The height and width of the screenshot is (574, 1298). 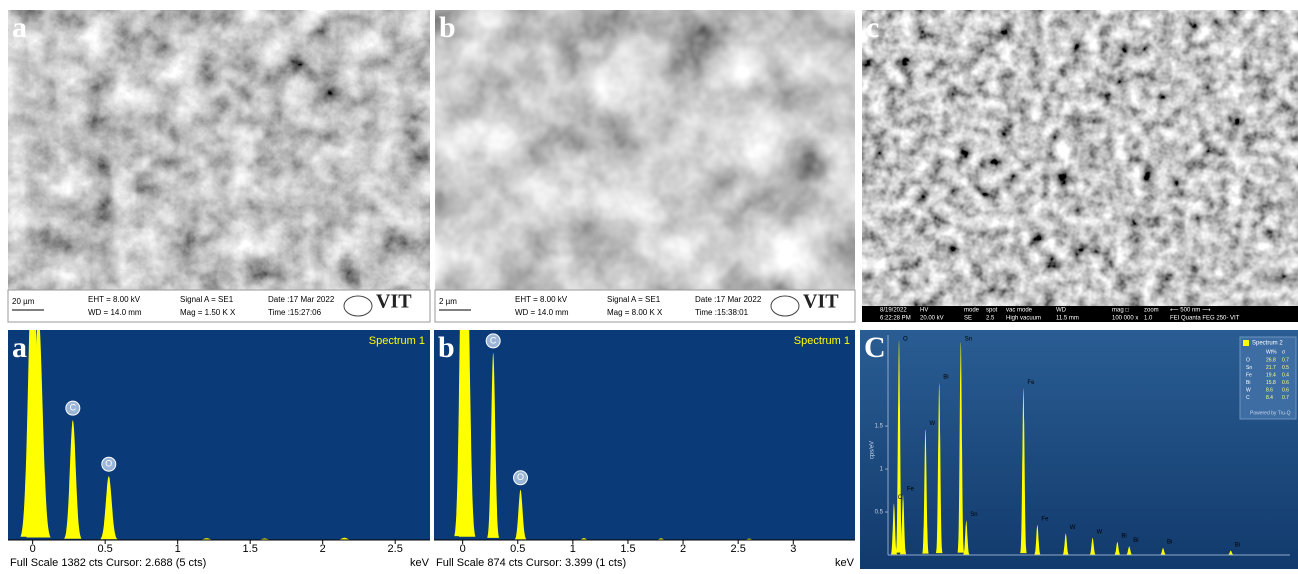 I want to click on note: Powered by Tru-Q, so click(x=1270, y=413).